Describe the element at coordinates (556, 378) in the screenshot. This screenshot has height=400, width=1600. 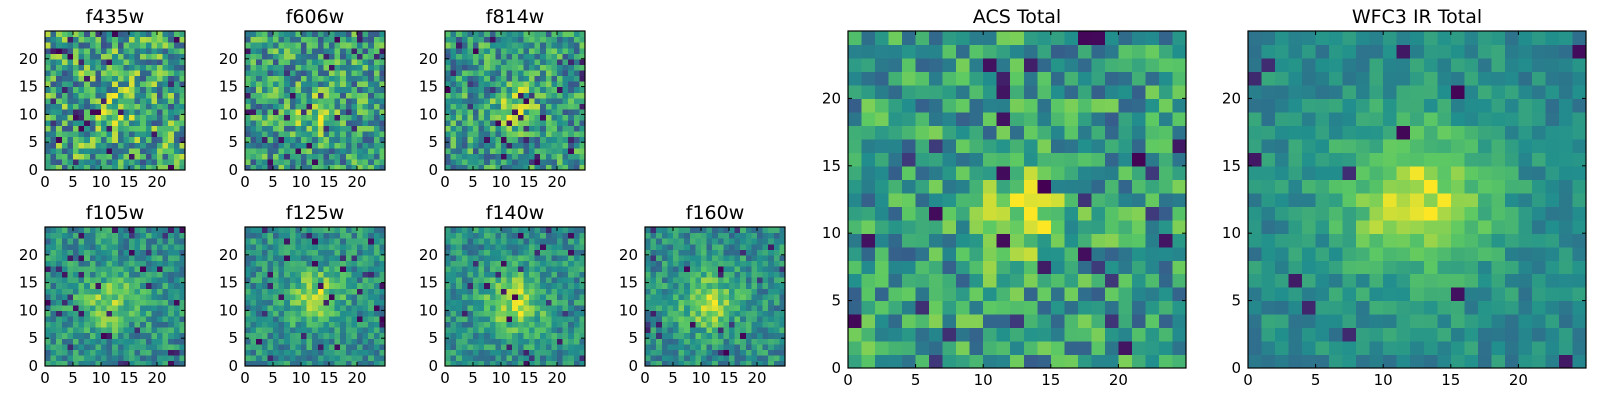
I see `x-tick-label: 20` at that location.